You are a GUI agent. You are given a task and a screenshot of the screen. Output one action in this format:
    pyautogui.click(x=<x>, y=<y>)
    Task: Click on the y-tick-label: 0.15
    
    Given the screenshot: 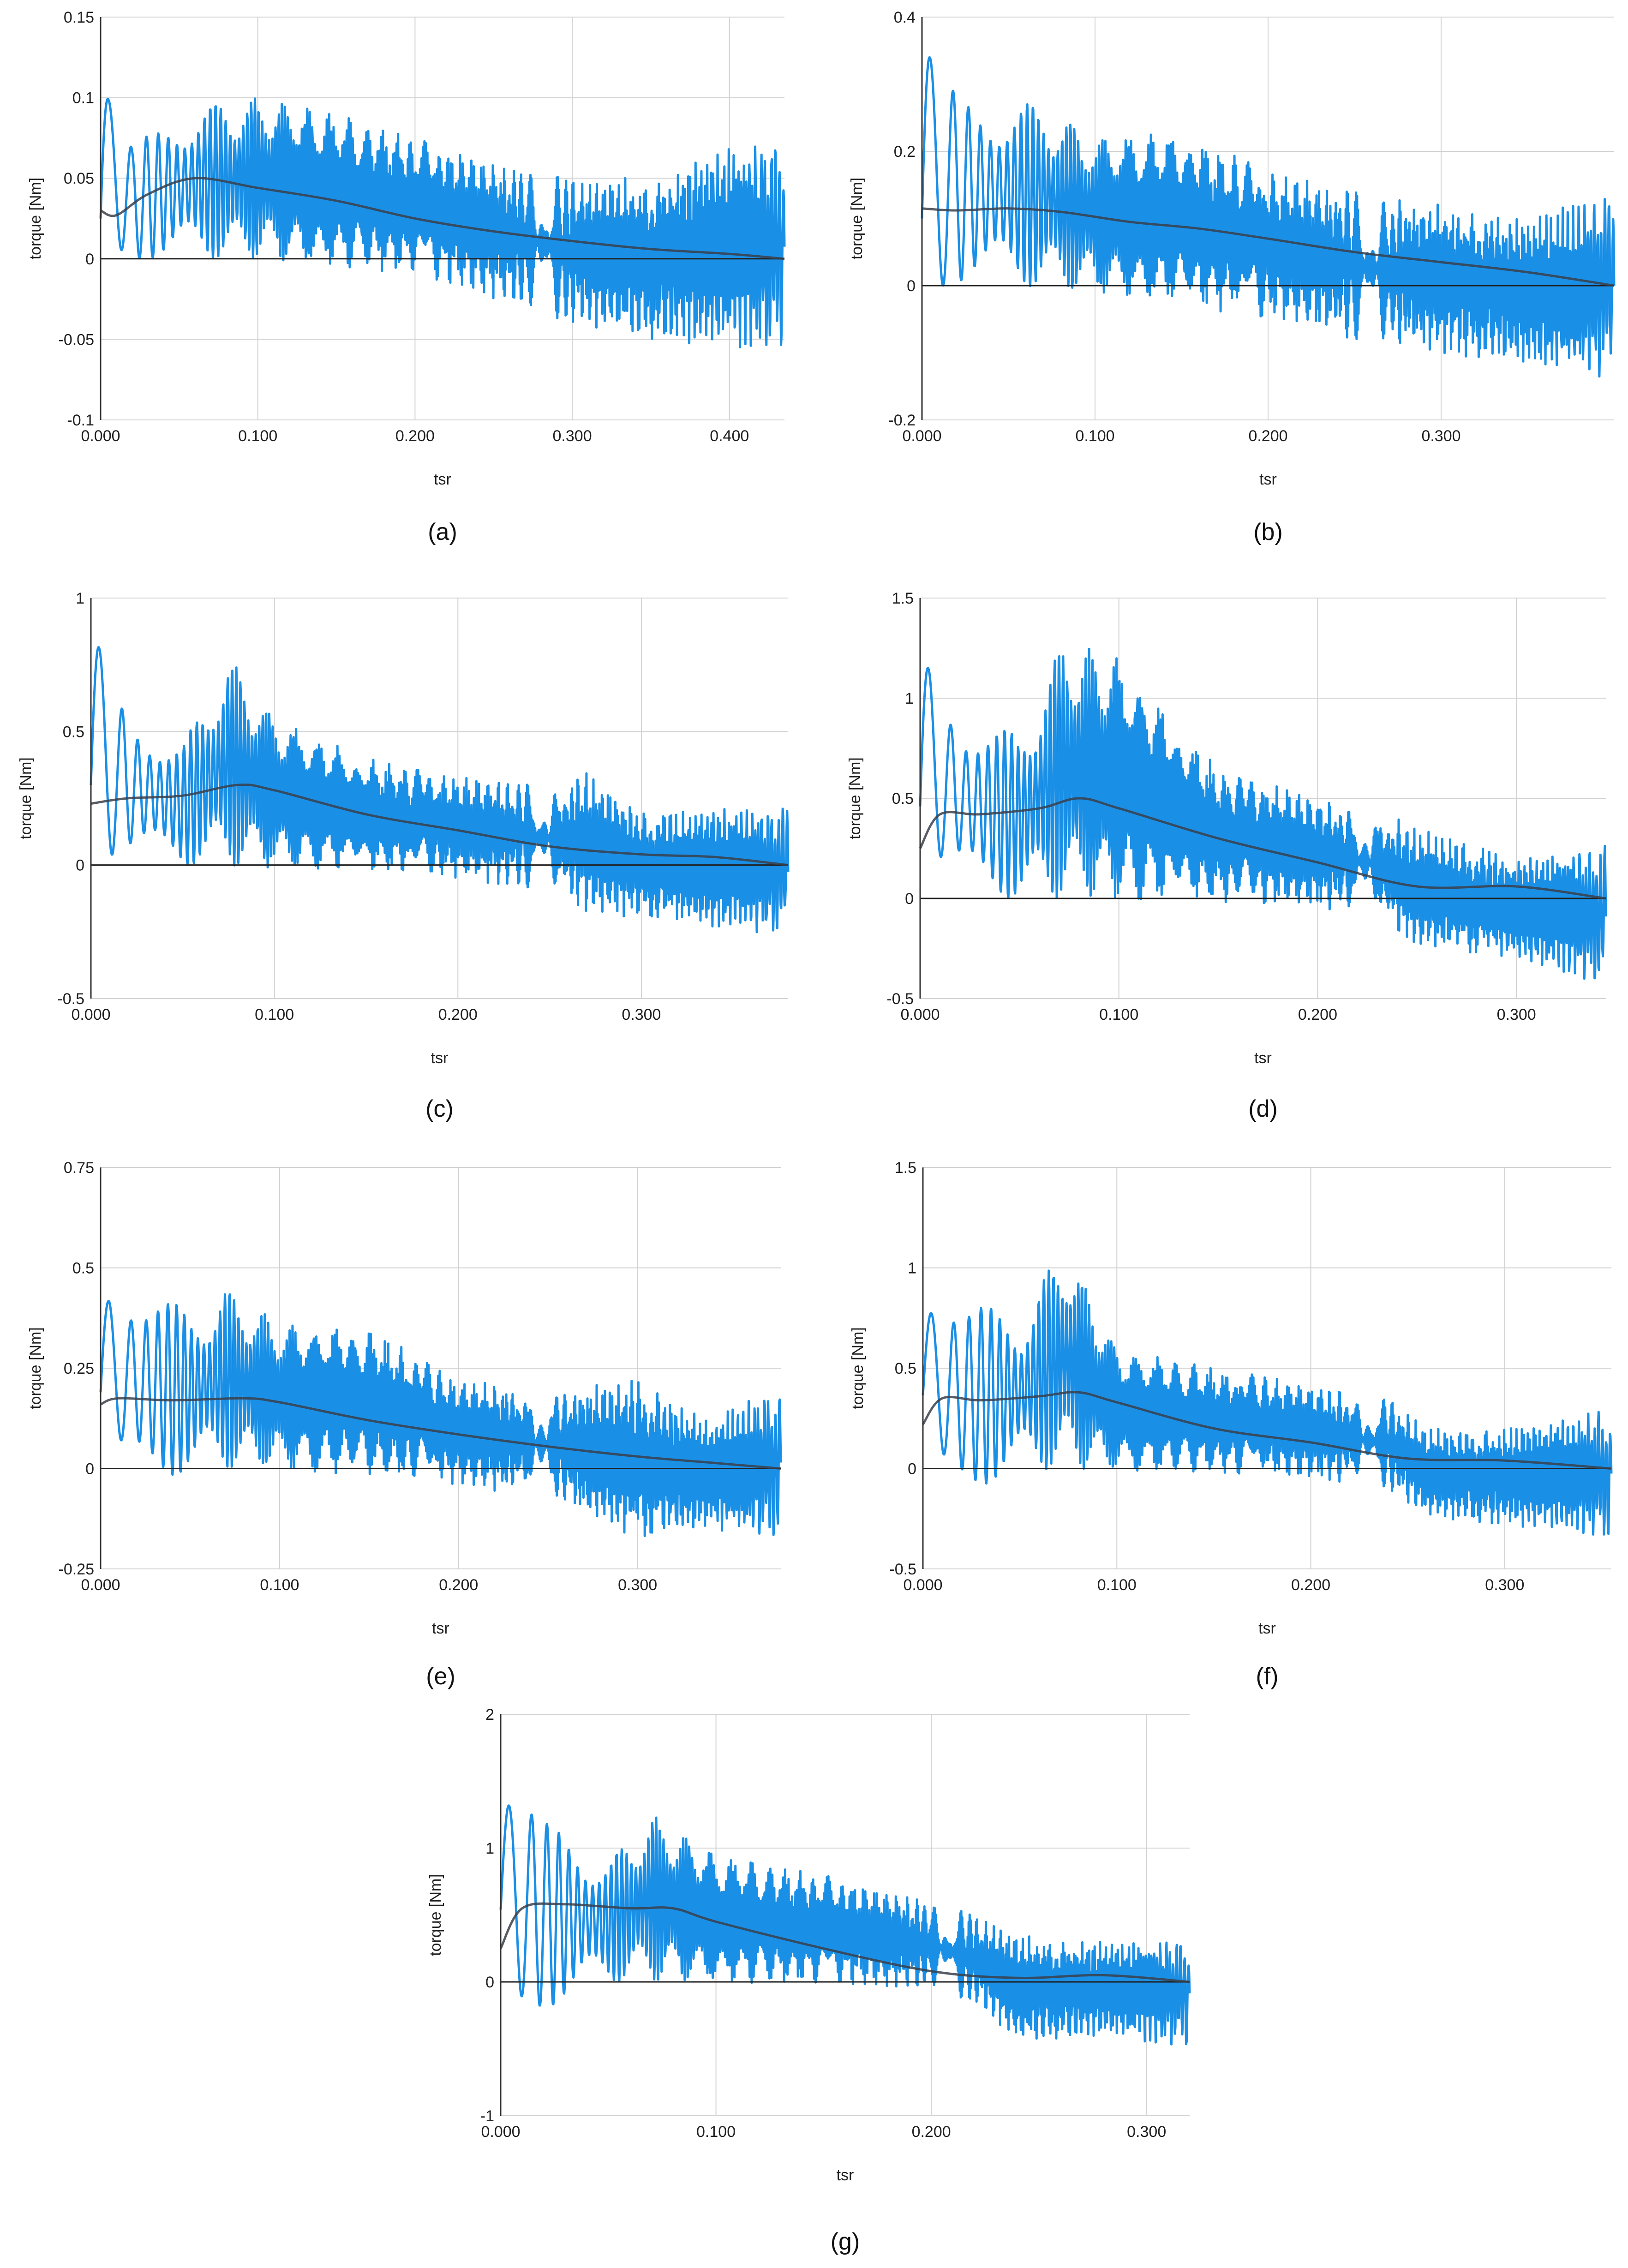 What is the action you would take?
    pyautogui.click(x=79, y=17)
    